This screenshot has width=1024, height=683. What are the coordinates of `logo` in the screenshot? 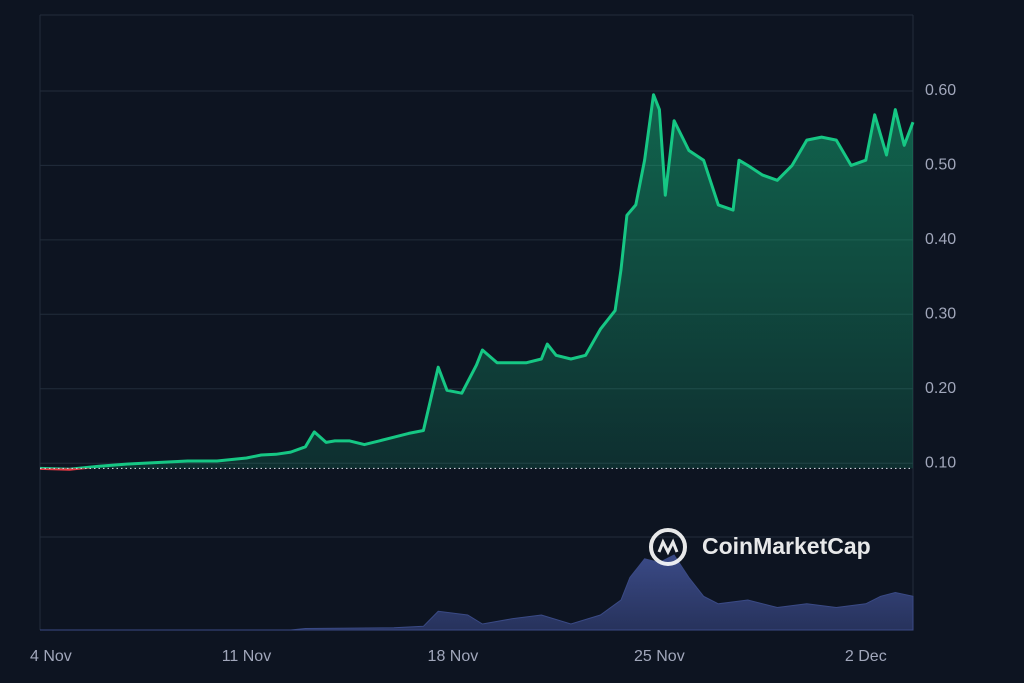 It's located at (668, 547).